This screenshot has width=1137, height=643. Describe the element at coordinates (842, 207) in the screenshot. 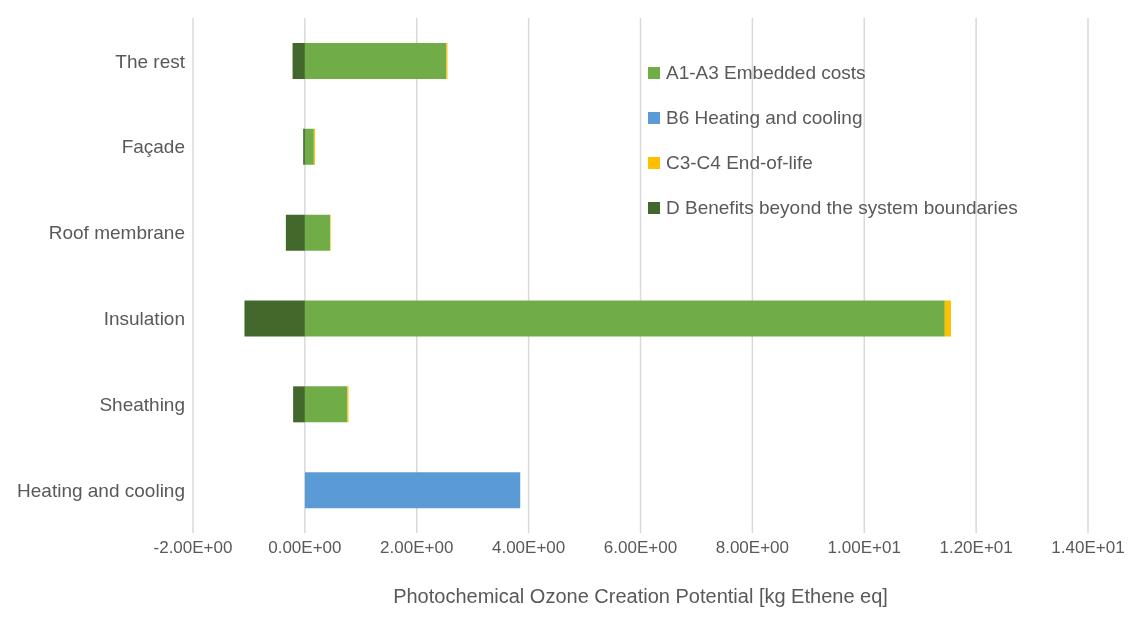

I see `legend-label: D Benefits beyond the system boundaries` at that location.